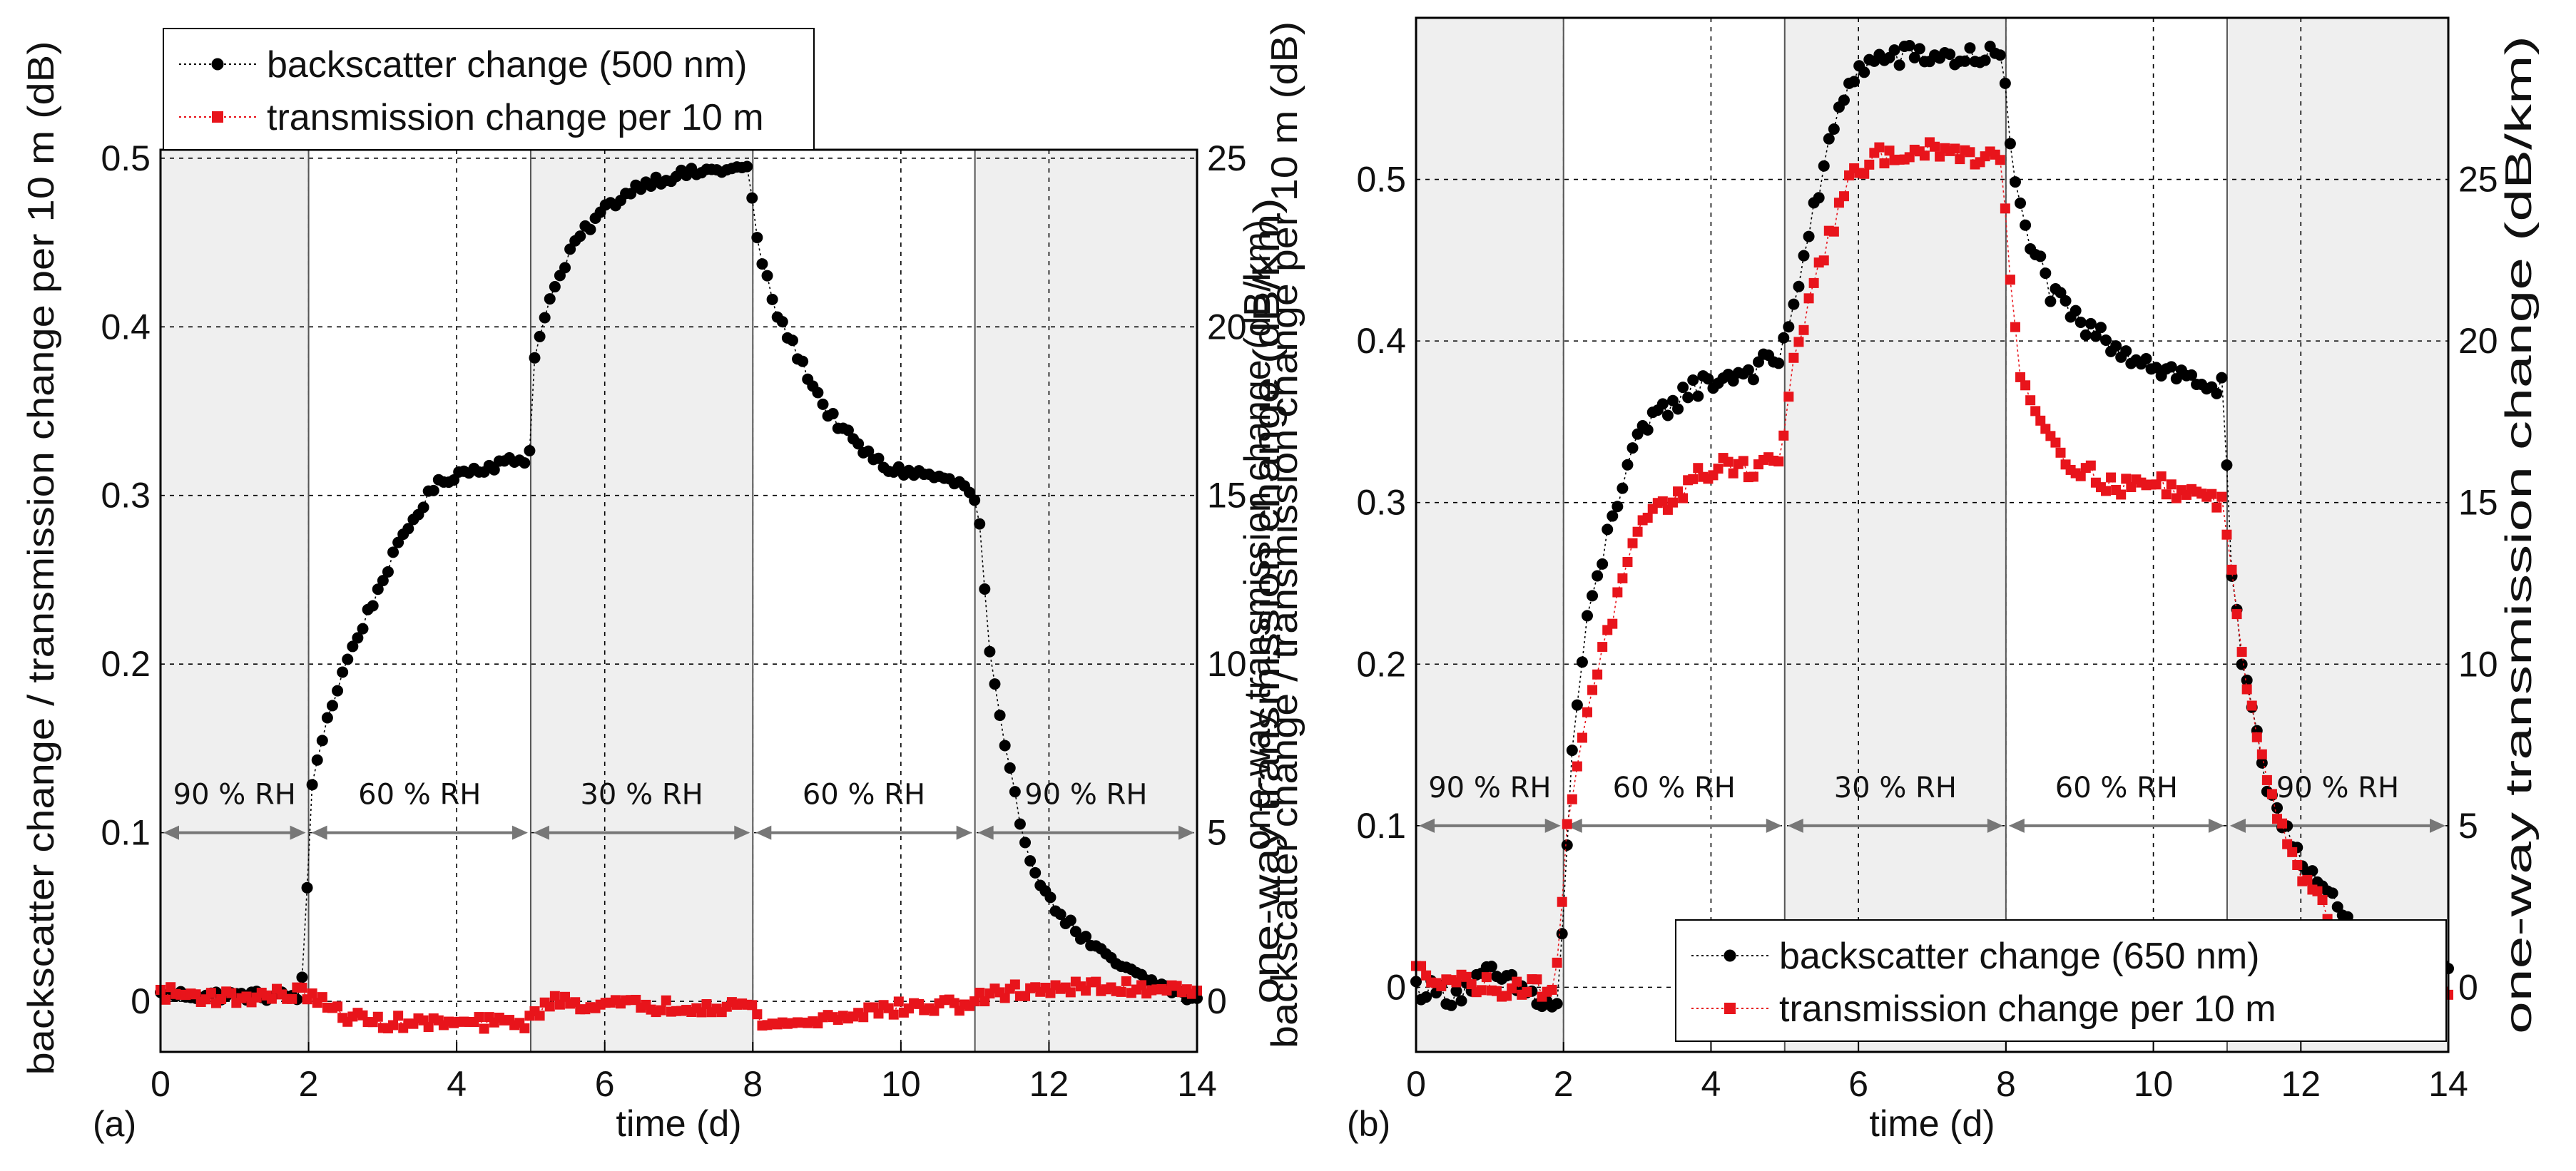  Describe the element at coordinates (114, 1124) in the screenshot. I see `panel-a-letter: (a)` at that location.